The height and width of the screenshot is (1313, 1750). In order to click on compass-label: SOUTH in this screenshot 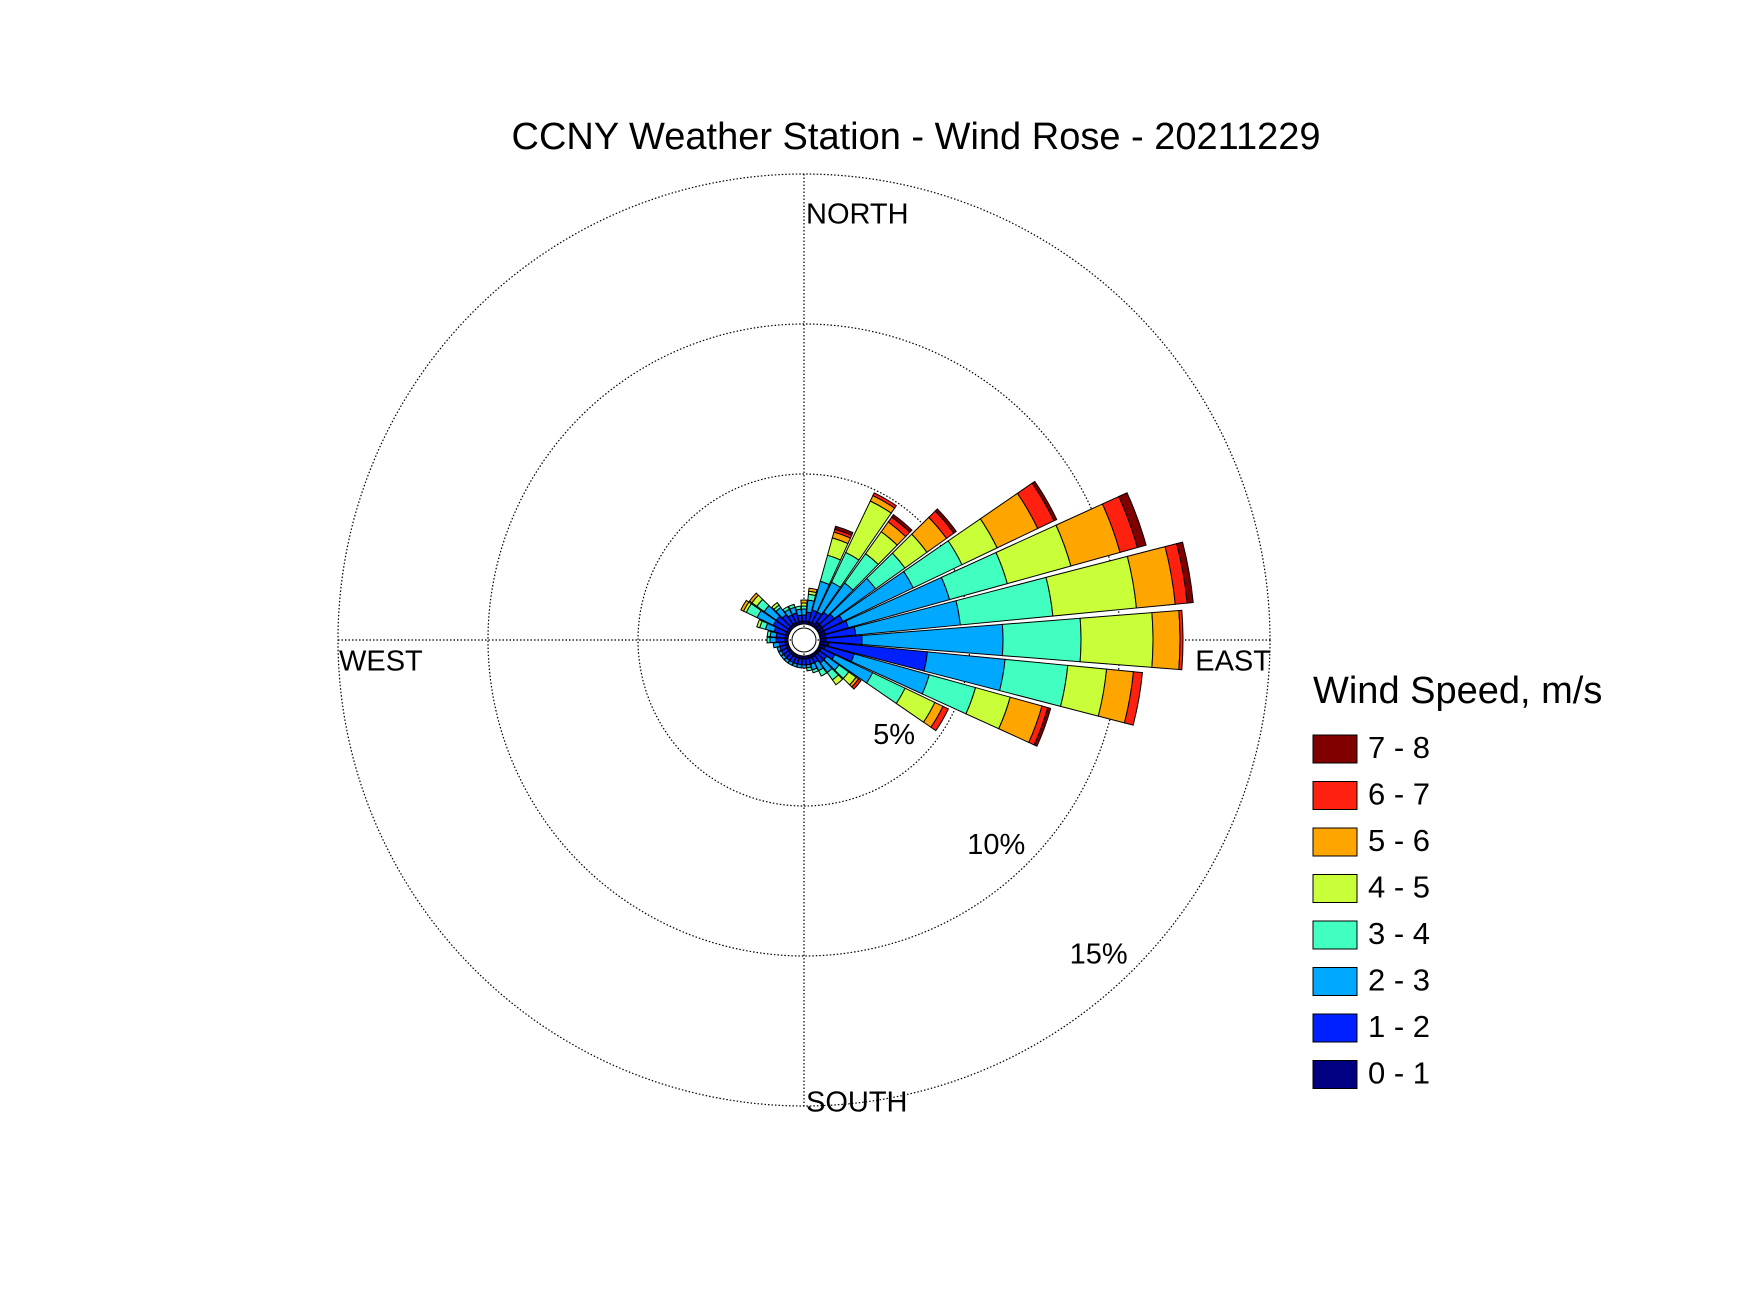, I will do `click(857, 1103)`.